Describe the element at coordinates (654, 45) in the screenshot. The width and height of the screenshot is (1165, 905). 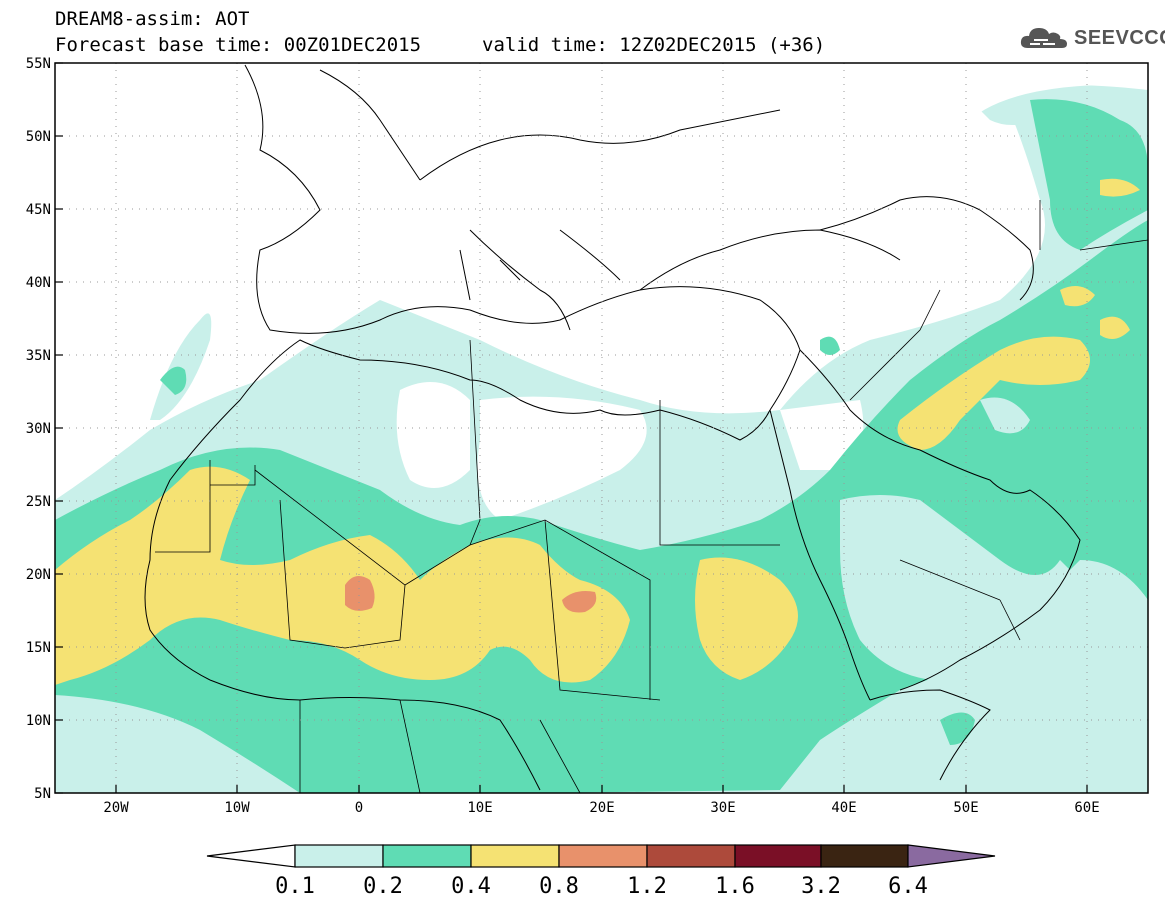
I see `valid-time: valid time: 12Z02DEC2015 (+36)` at that location.